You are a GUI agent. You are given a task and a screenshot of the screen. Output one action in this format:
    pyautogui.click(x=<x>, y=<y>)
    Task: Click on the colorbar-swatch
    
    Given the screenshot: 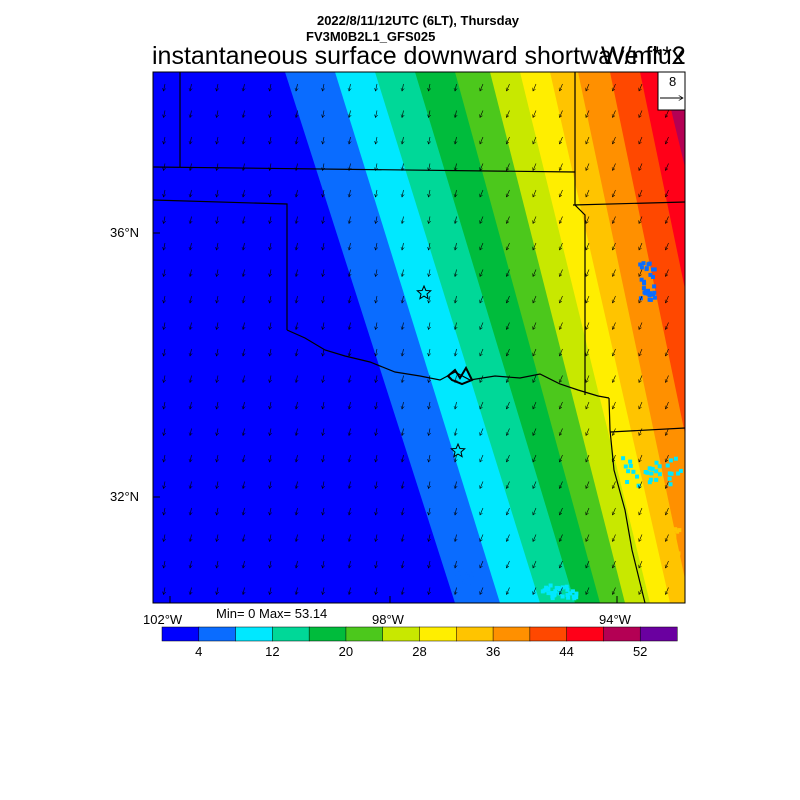 What is the action you would take?
    pyautogui.click(x=217, y=634)
    